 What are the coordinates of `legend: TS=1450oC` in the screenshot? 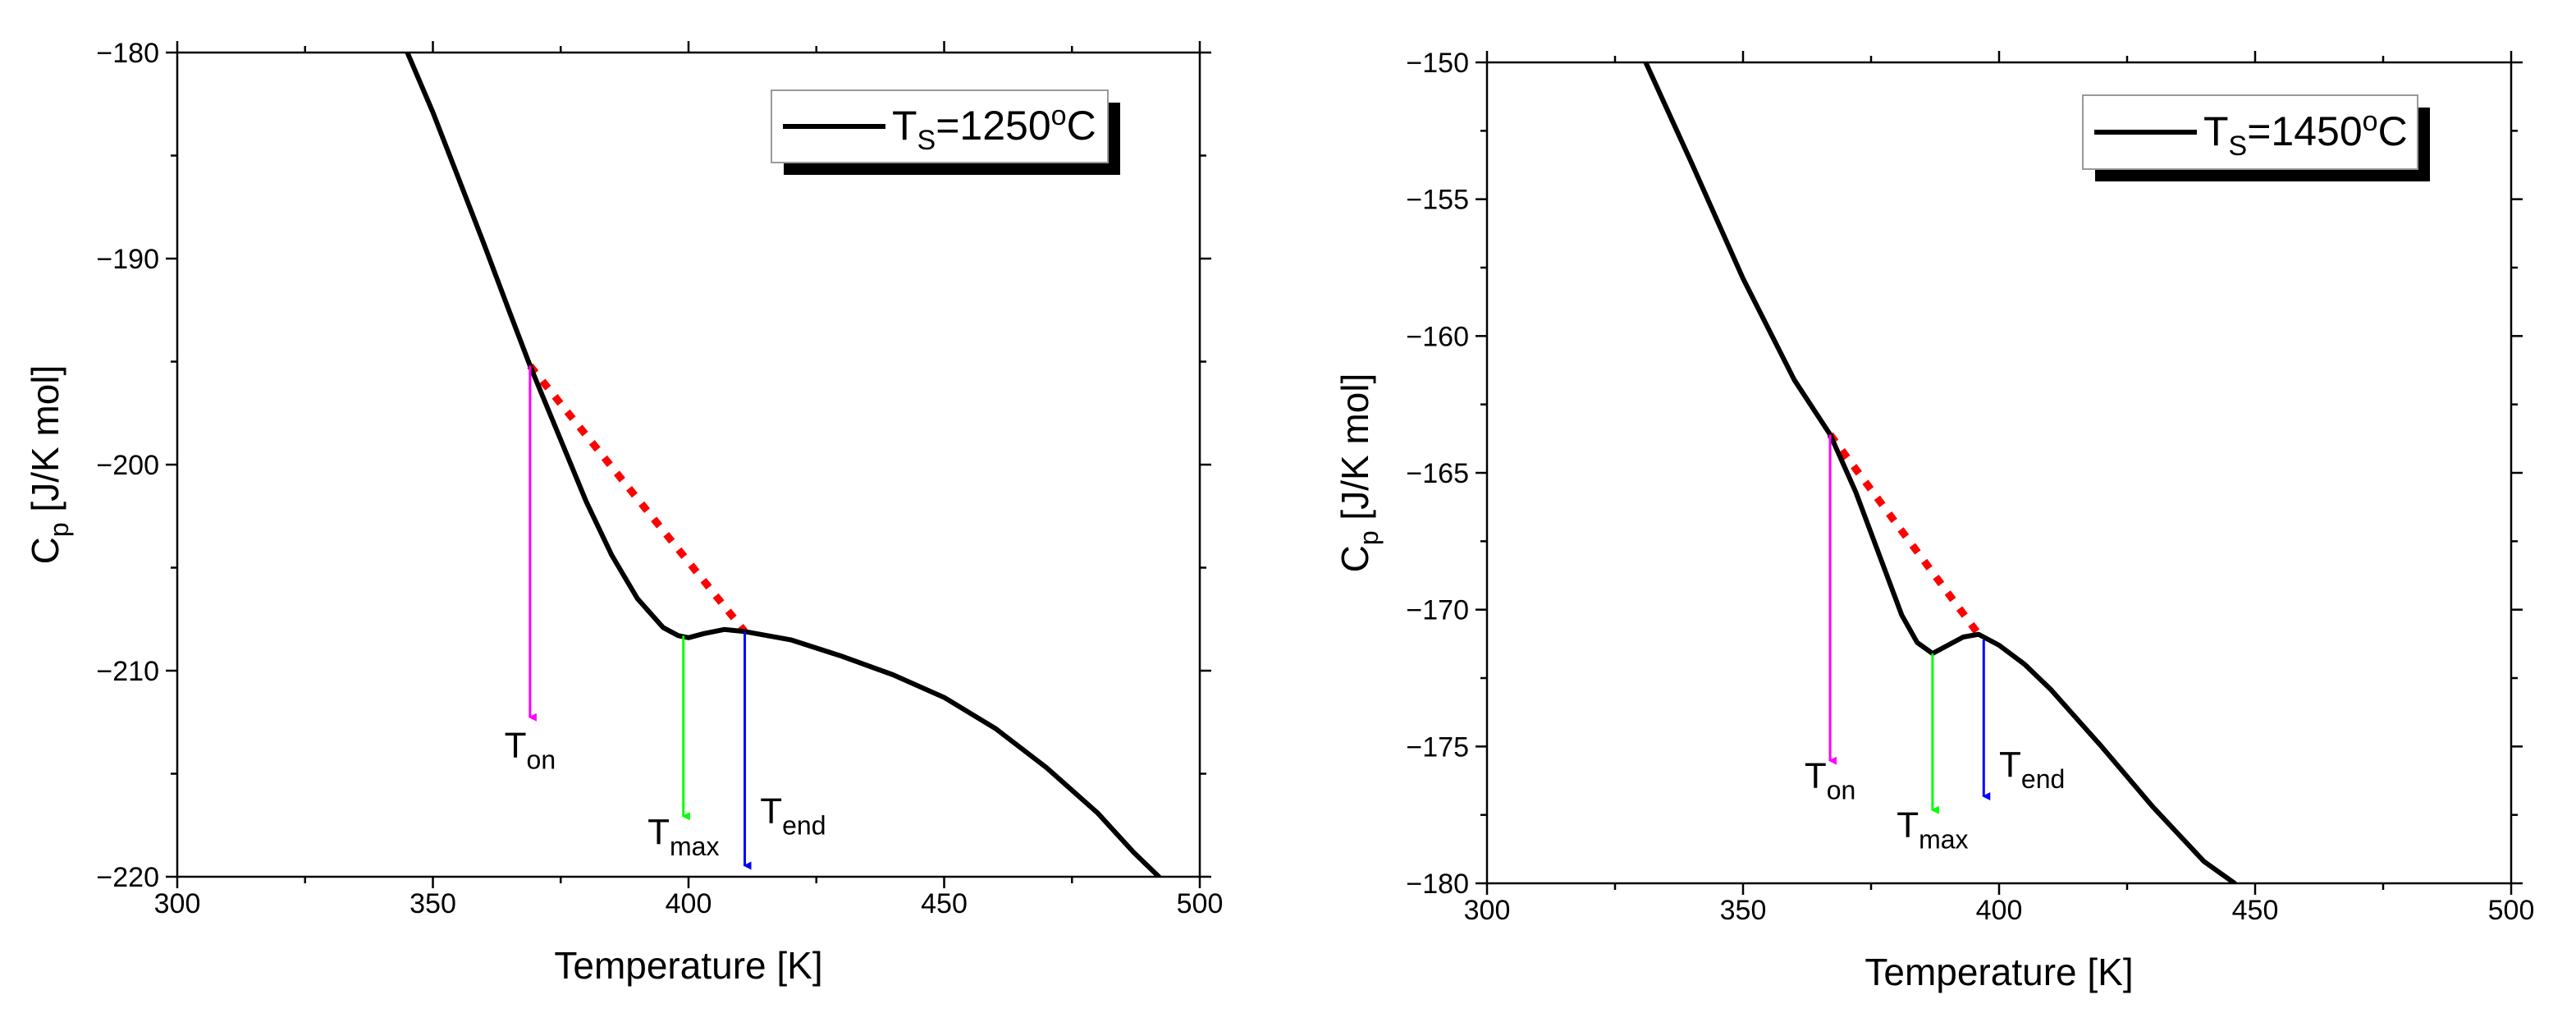 It's located at (2256, 137).